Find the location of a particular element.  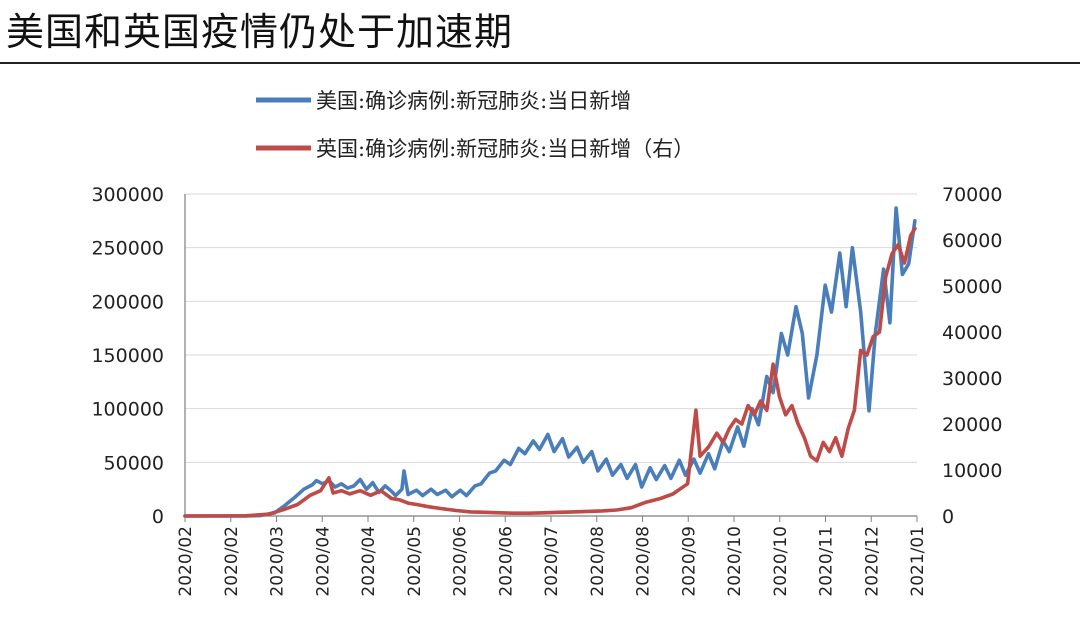

y-right-tick-label: 0 is located at coordinates (948, 517).